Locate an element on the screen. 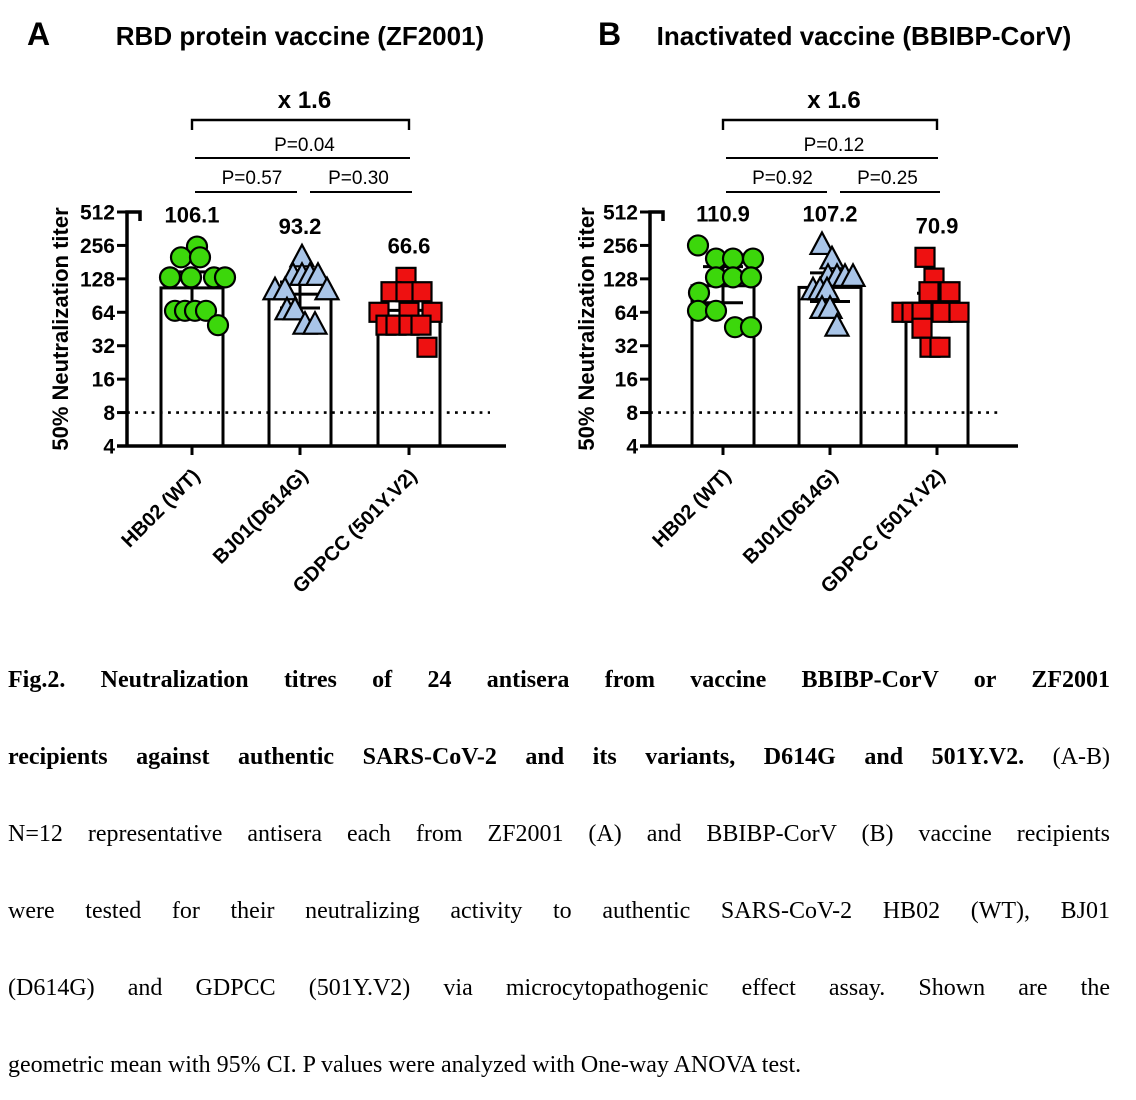 The height and width of the screenshot is (1100, 1136). group-mean-label: 106.1 is located at coordinates (191, 215).